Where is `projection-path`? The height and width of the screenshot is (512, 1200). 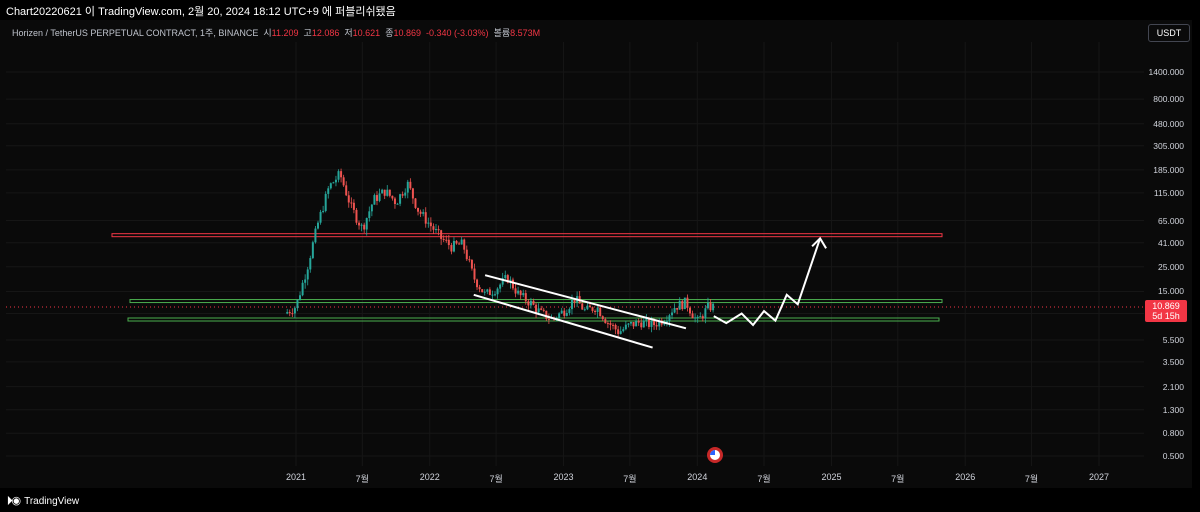 projection-path is located at coordinates (767, 282).